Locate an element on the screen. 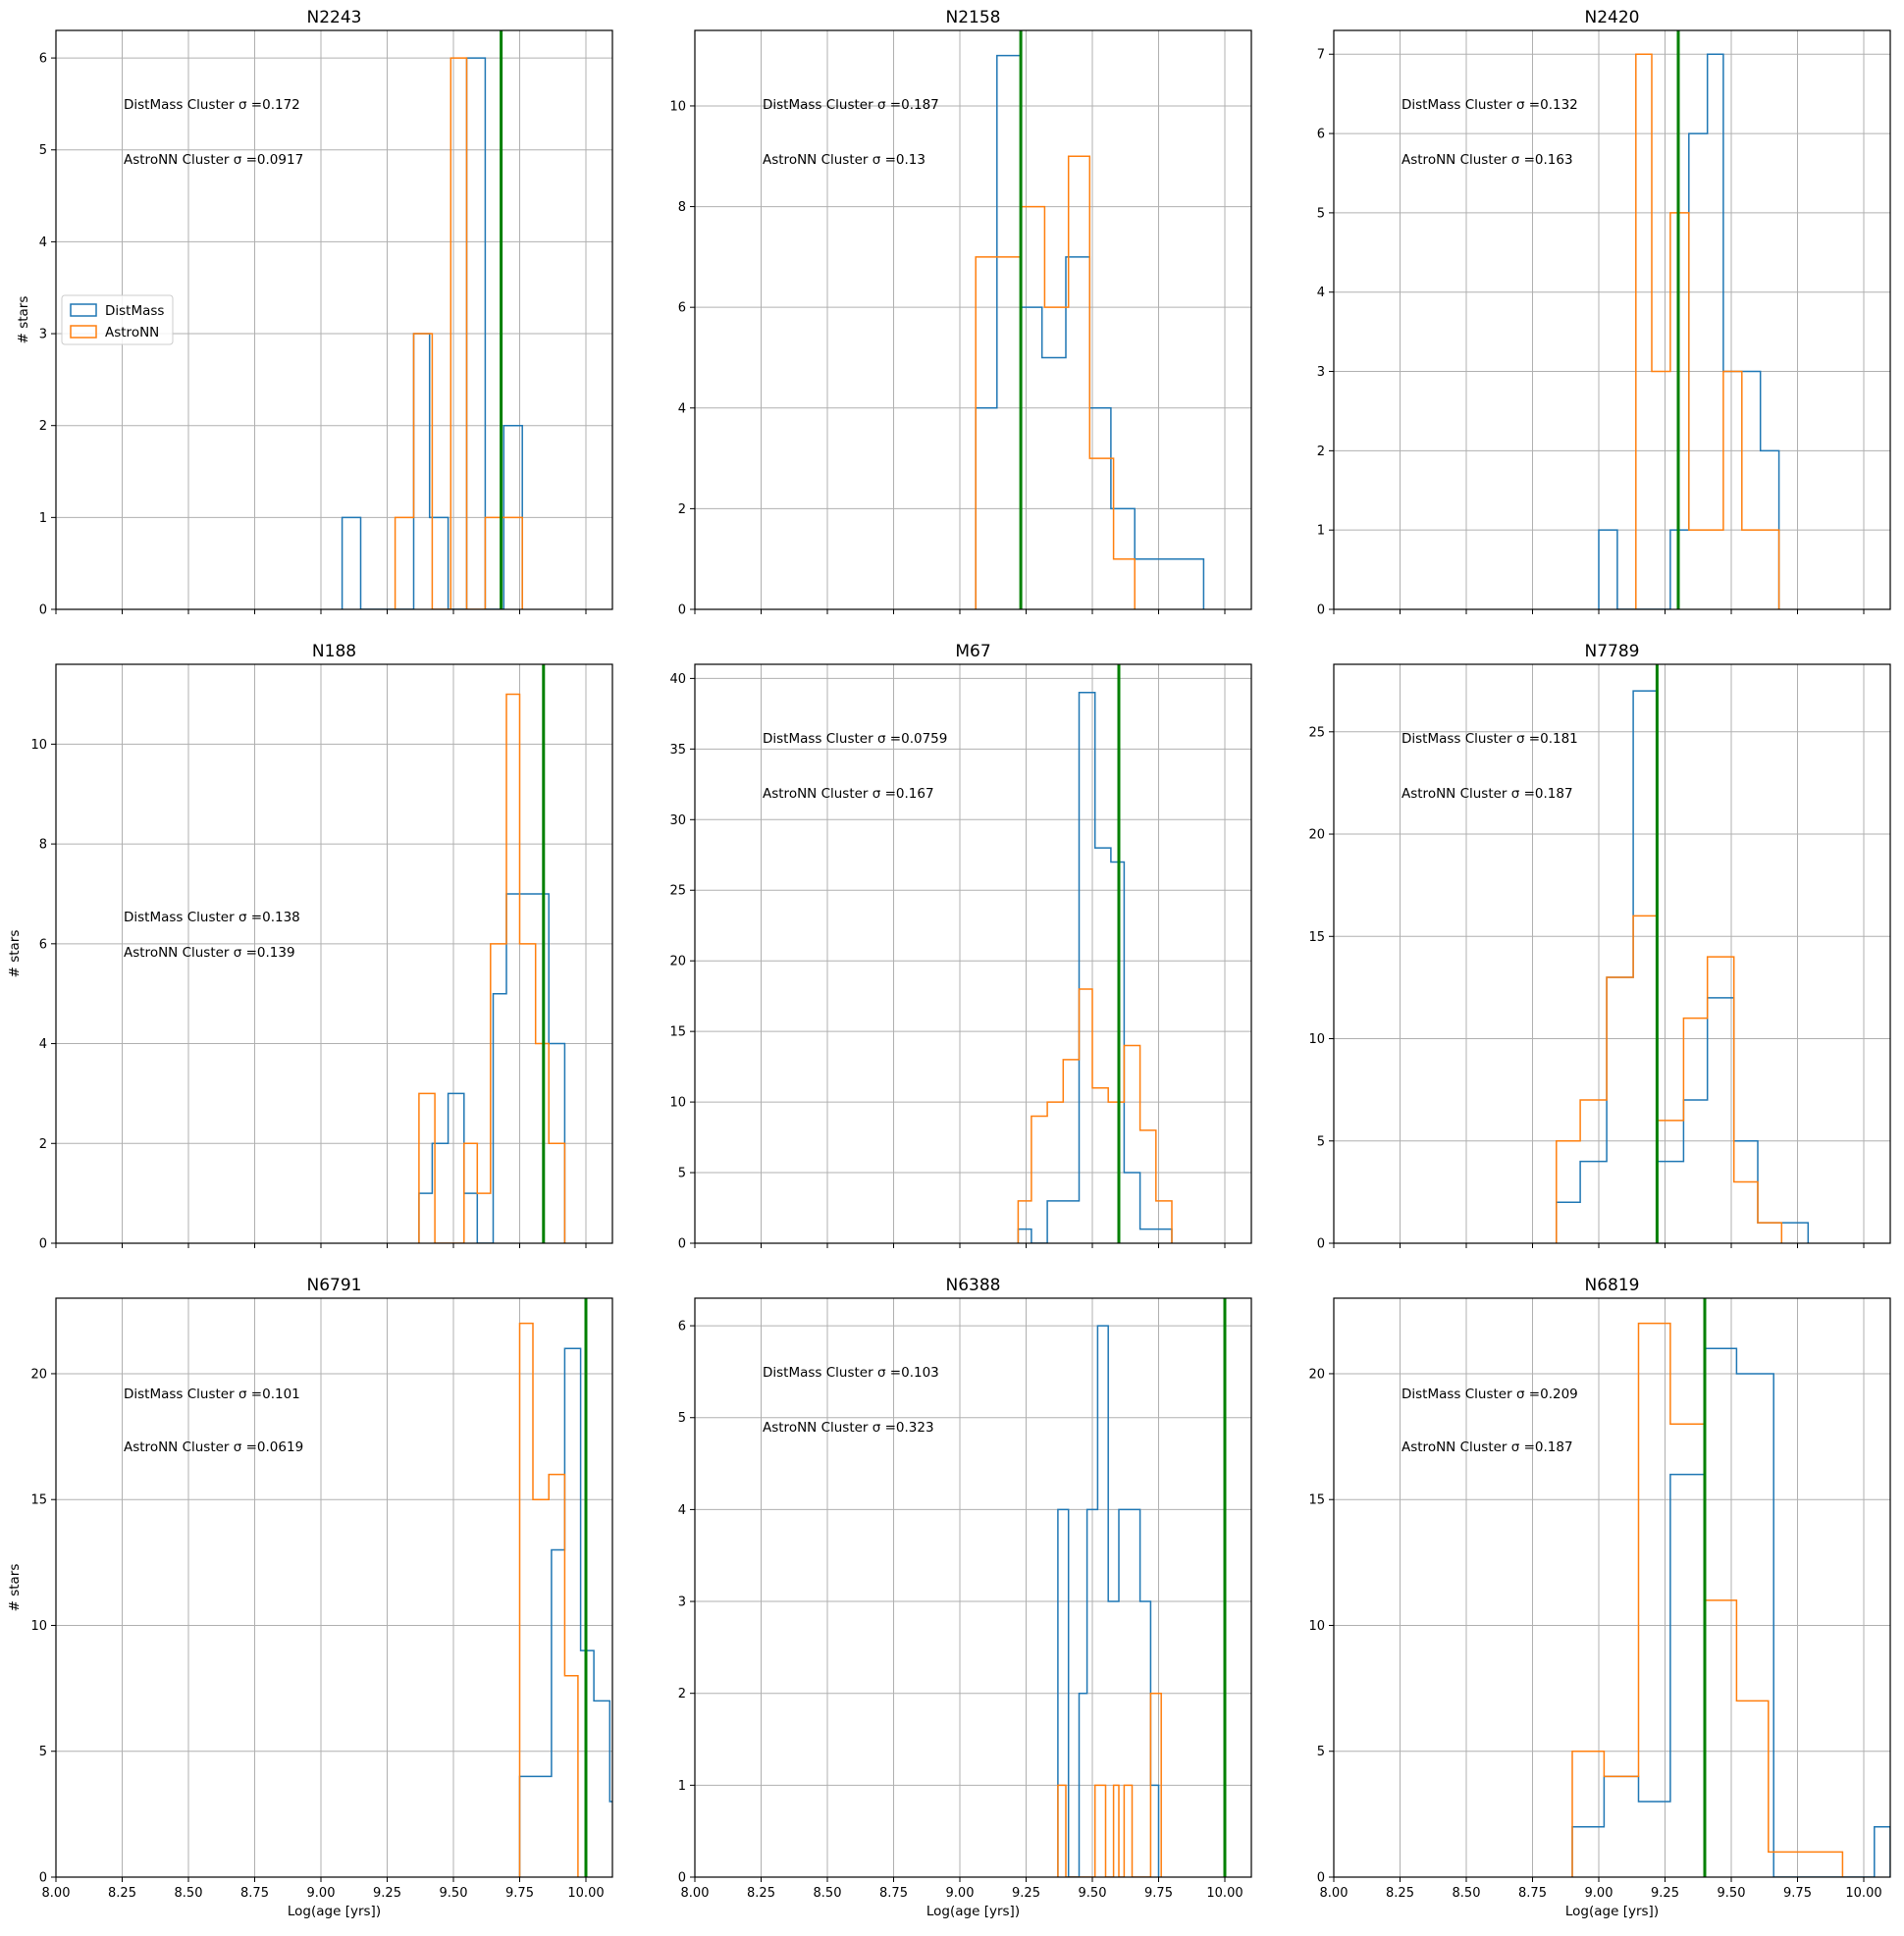  sigma-annotation: DistMass Cluster σ =0.181 is located at coordinates (1490, 739).